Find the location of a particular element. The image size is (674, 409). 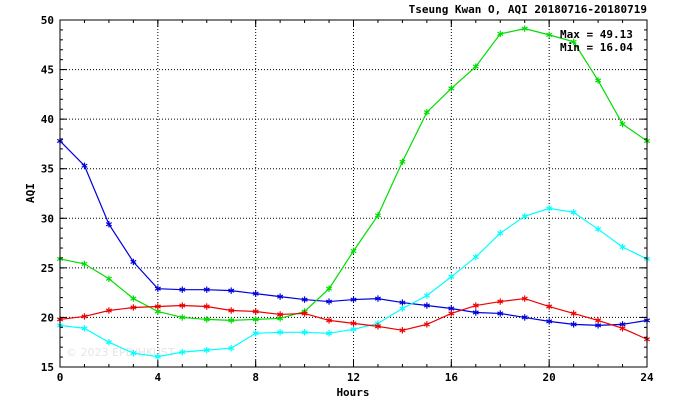

x-axis-title: Hours is located at coordinates (352, 392).